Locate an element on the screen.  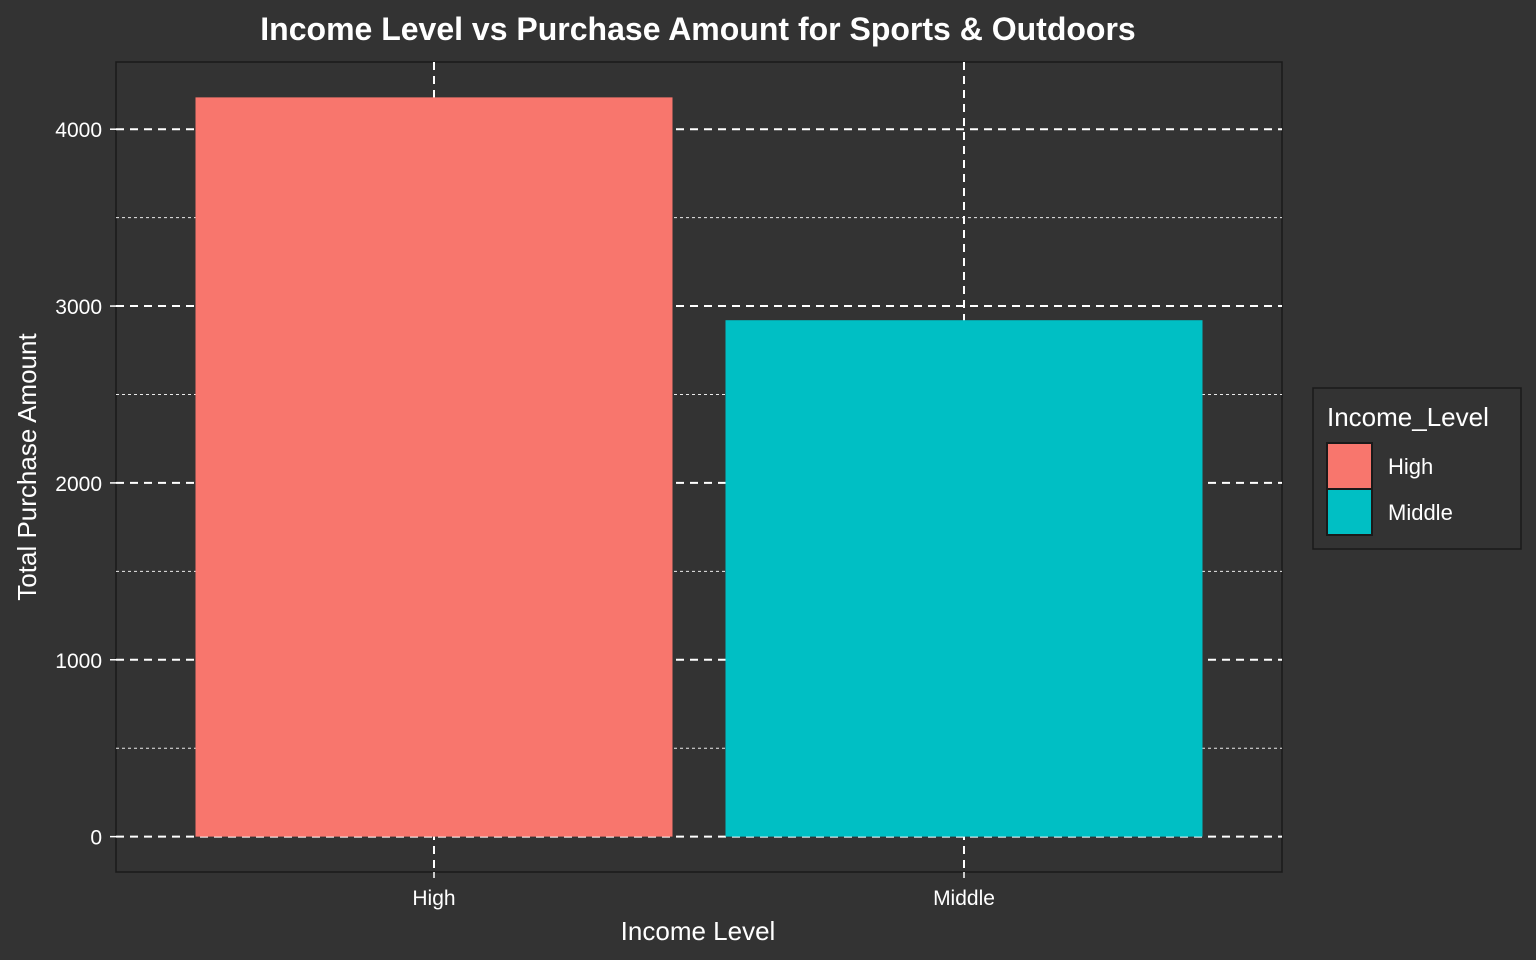
y-axis-title: Total Purchase Amount is located at coordinates (27, 467).